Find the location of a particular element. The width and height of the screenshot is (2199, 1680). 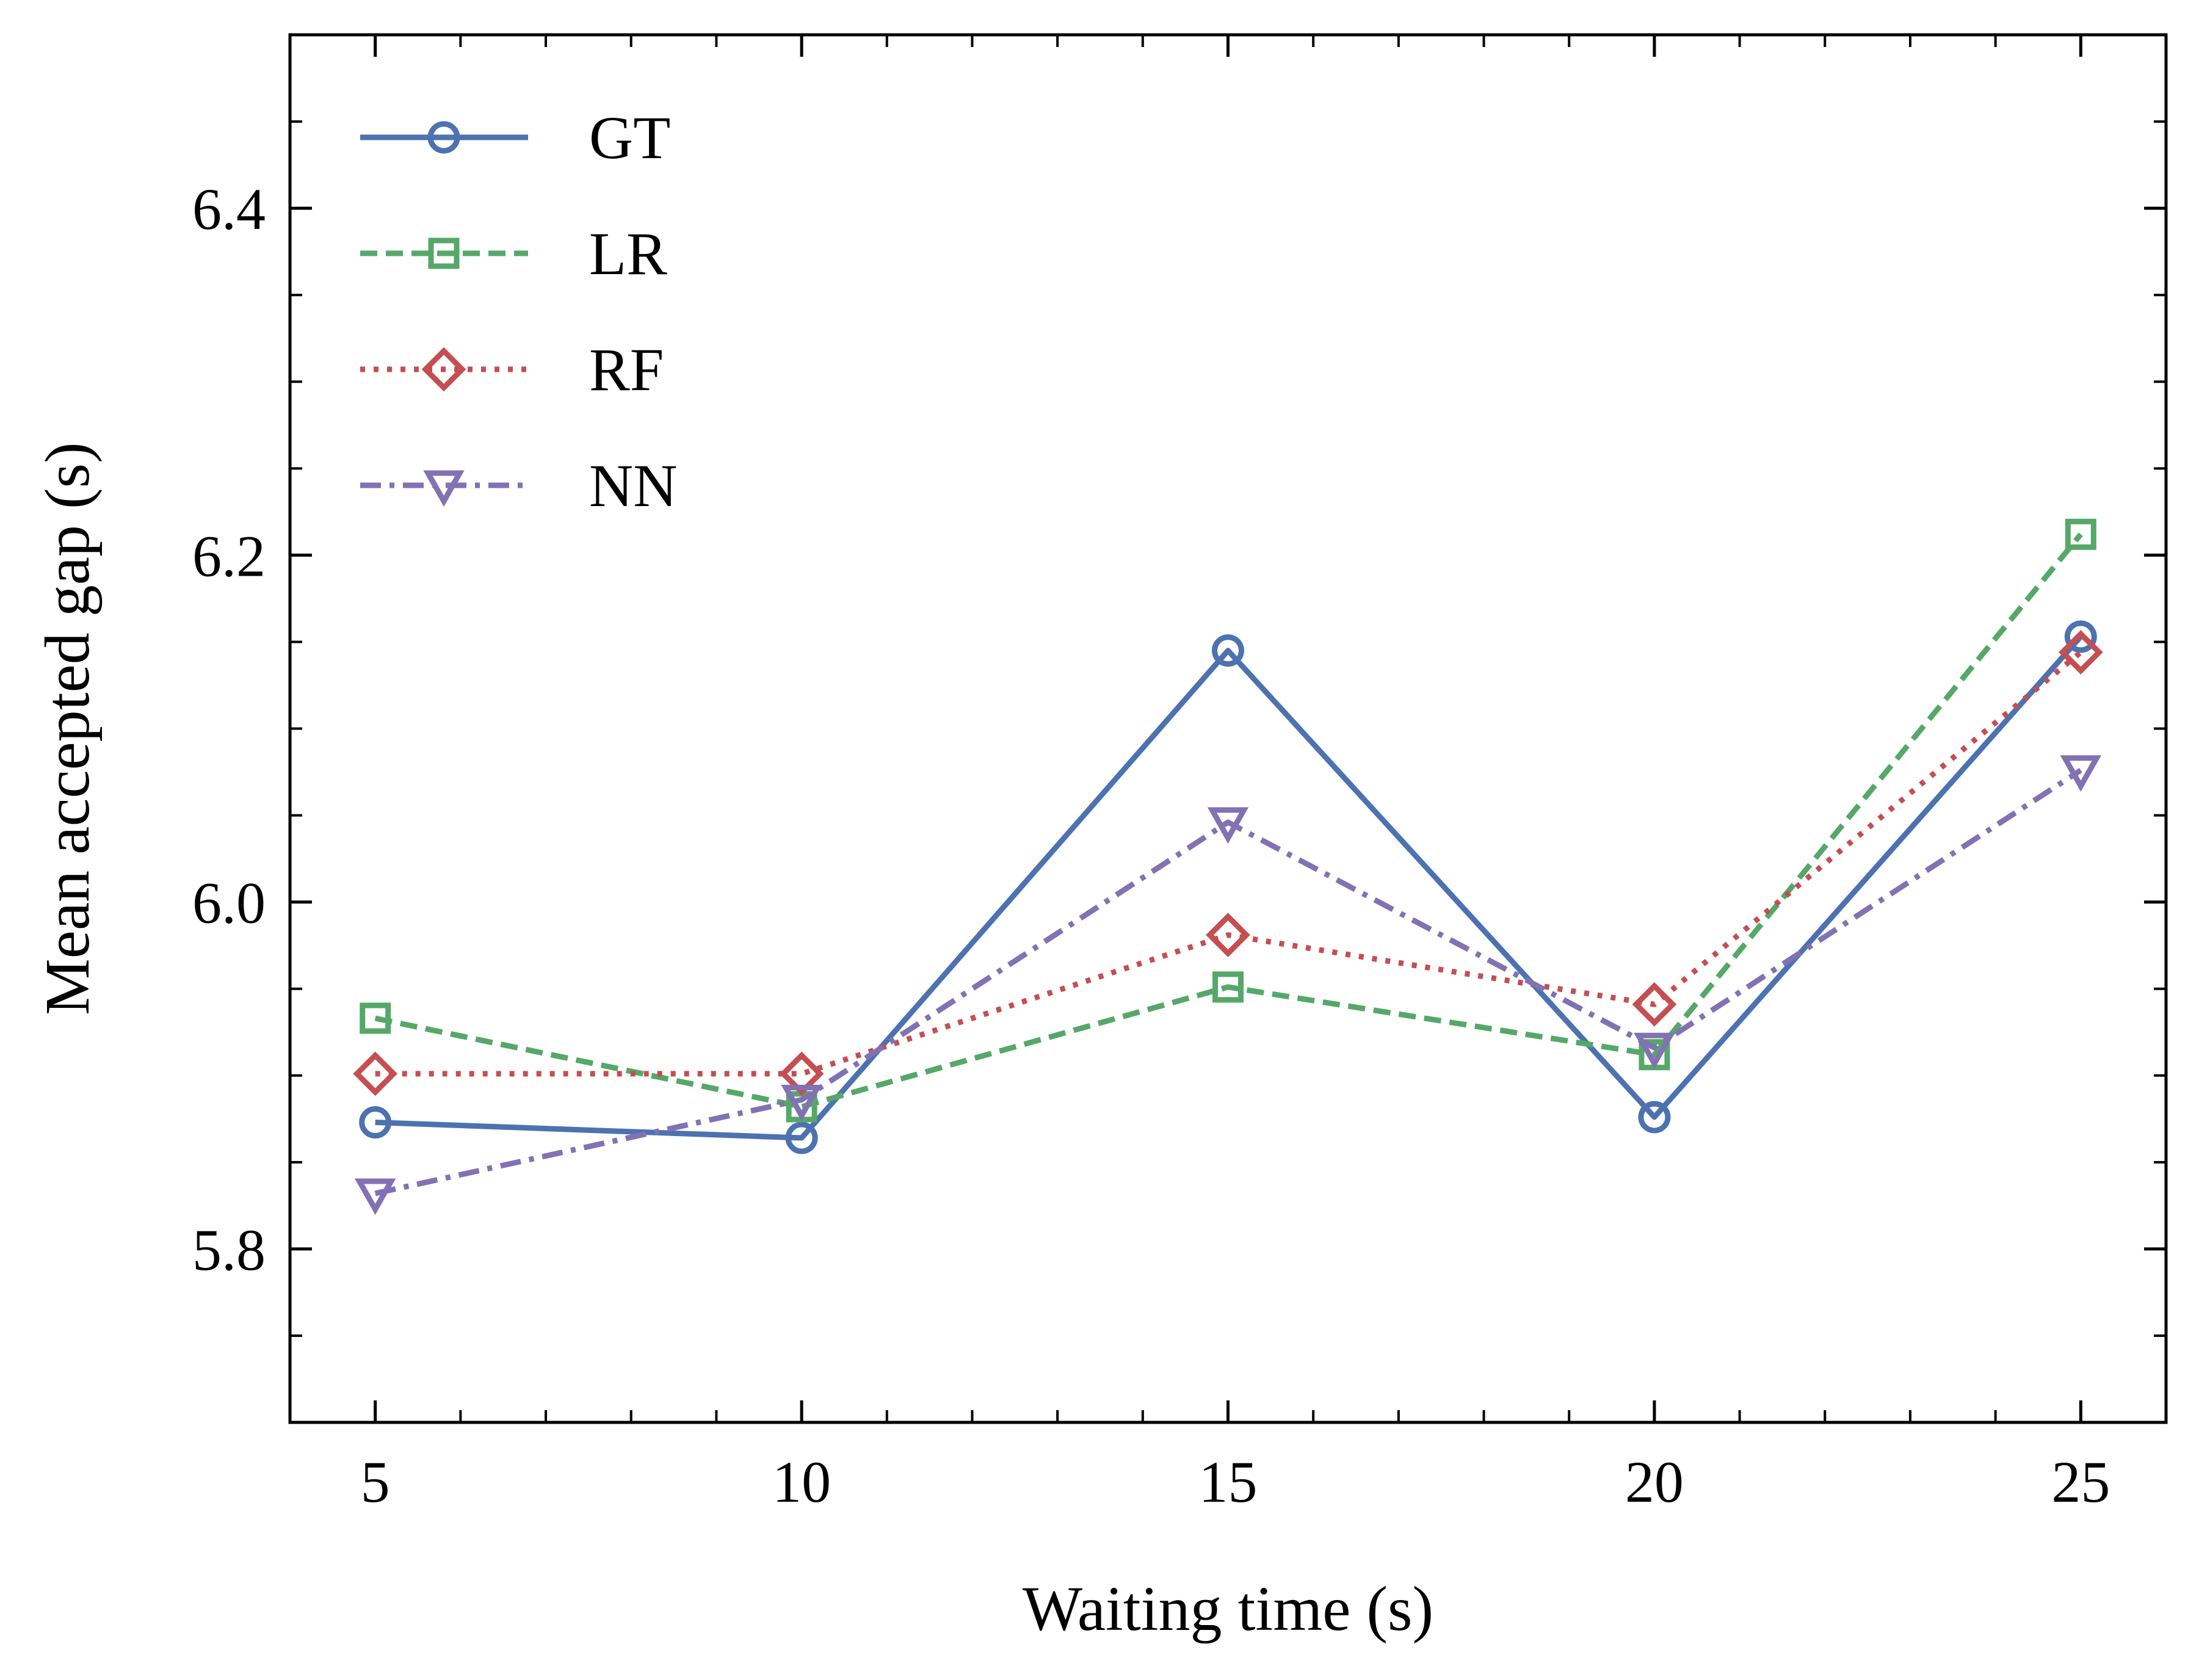

y-axis-label: Mean accepted gap (s) is located at coordinates (67, 728).